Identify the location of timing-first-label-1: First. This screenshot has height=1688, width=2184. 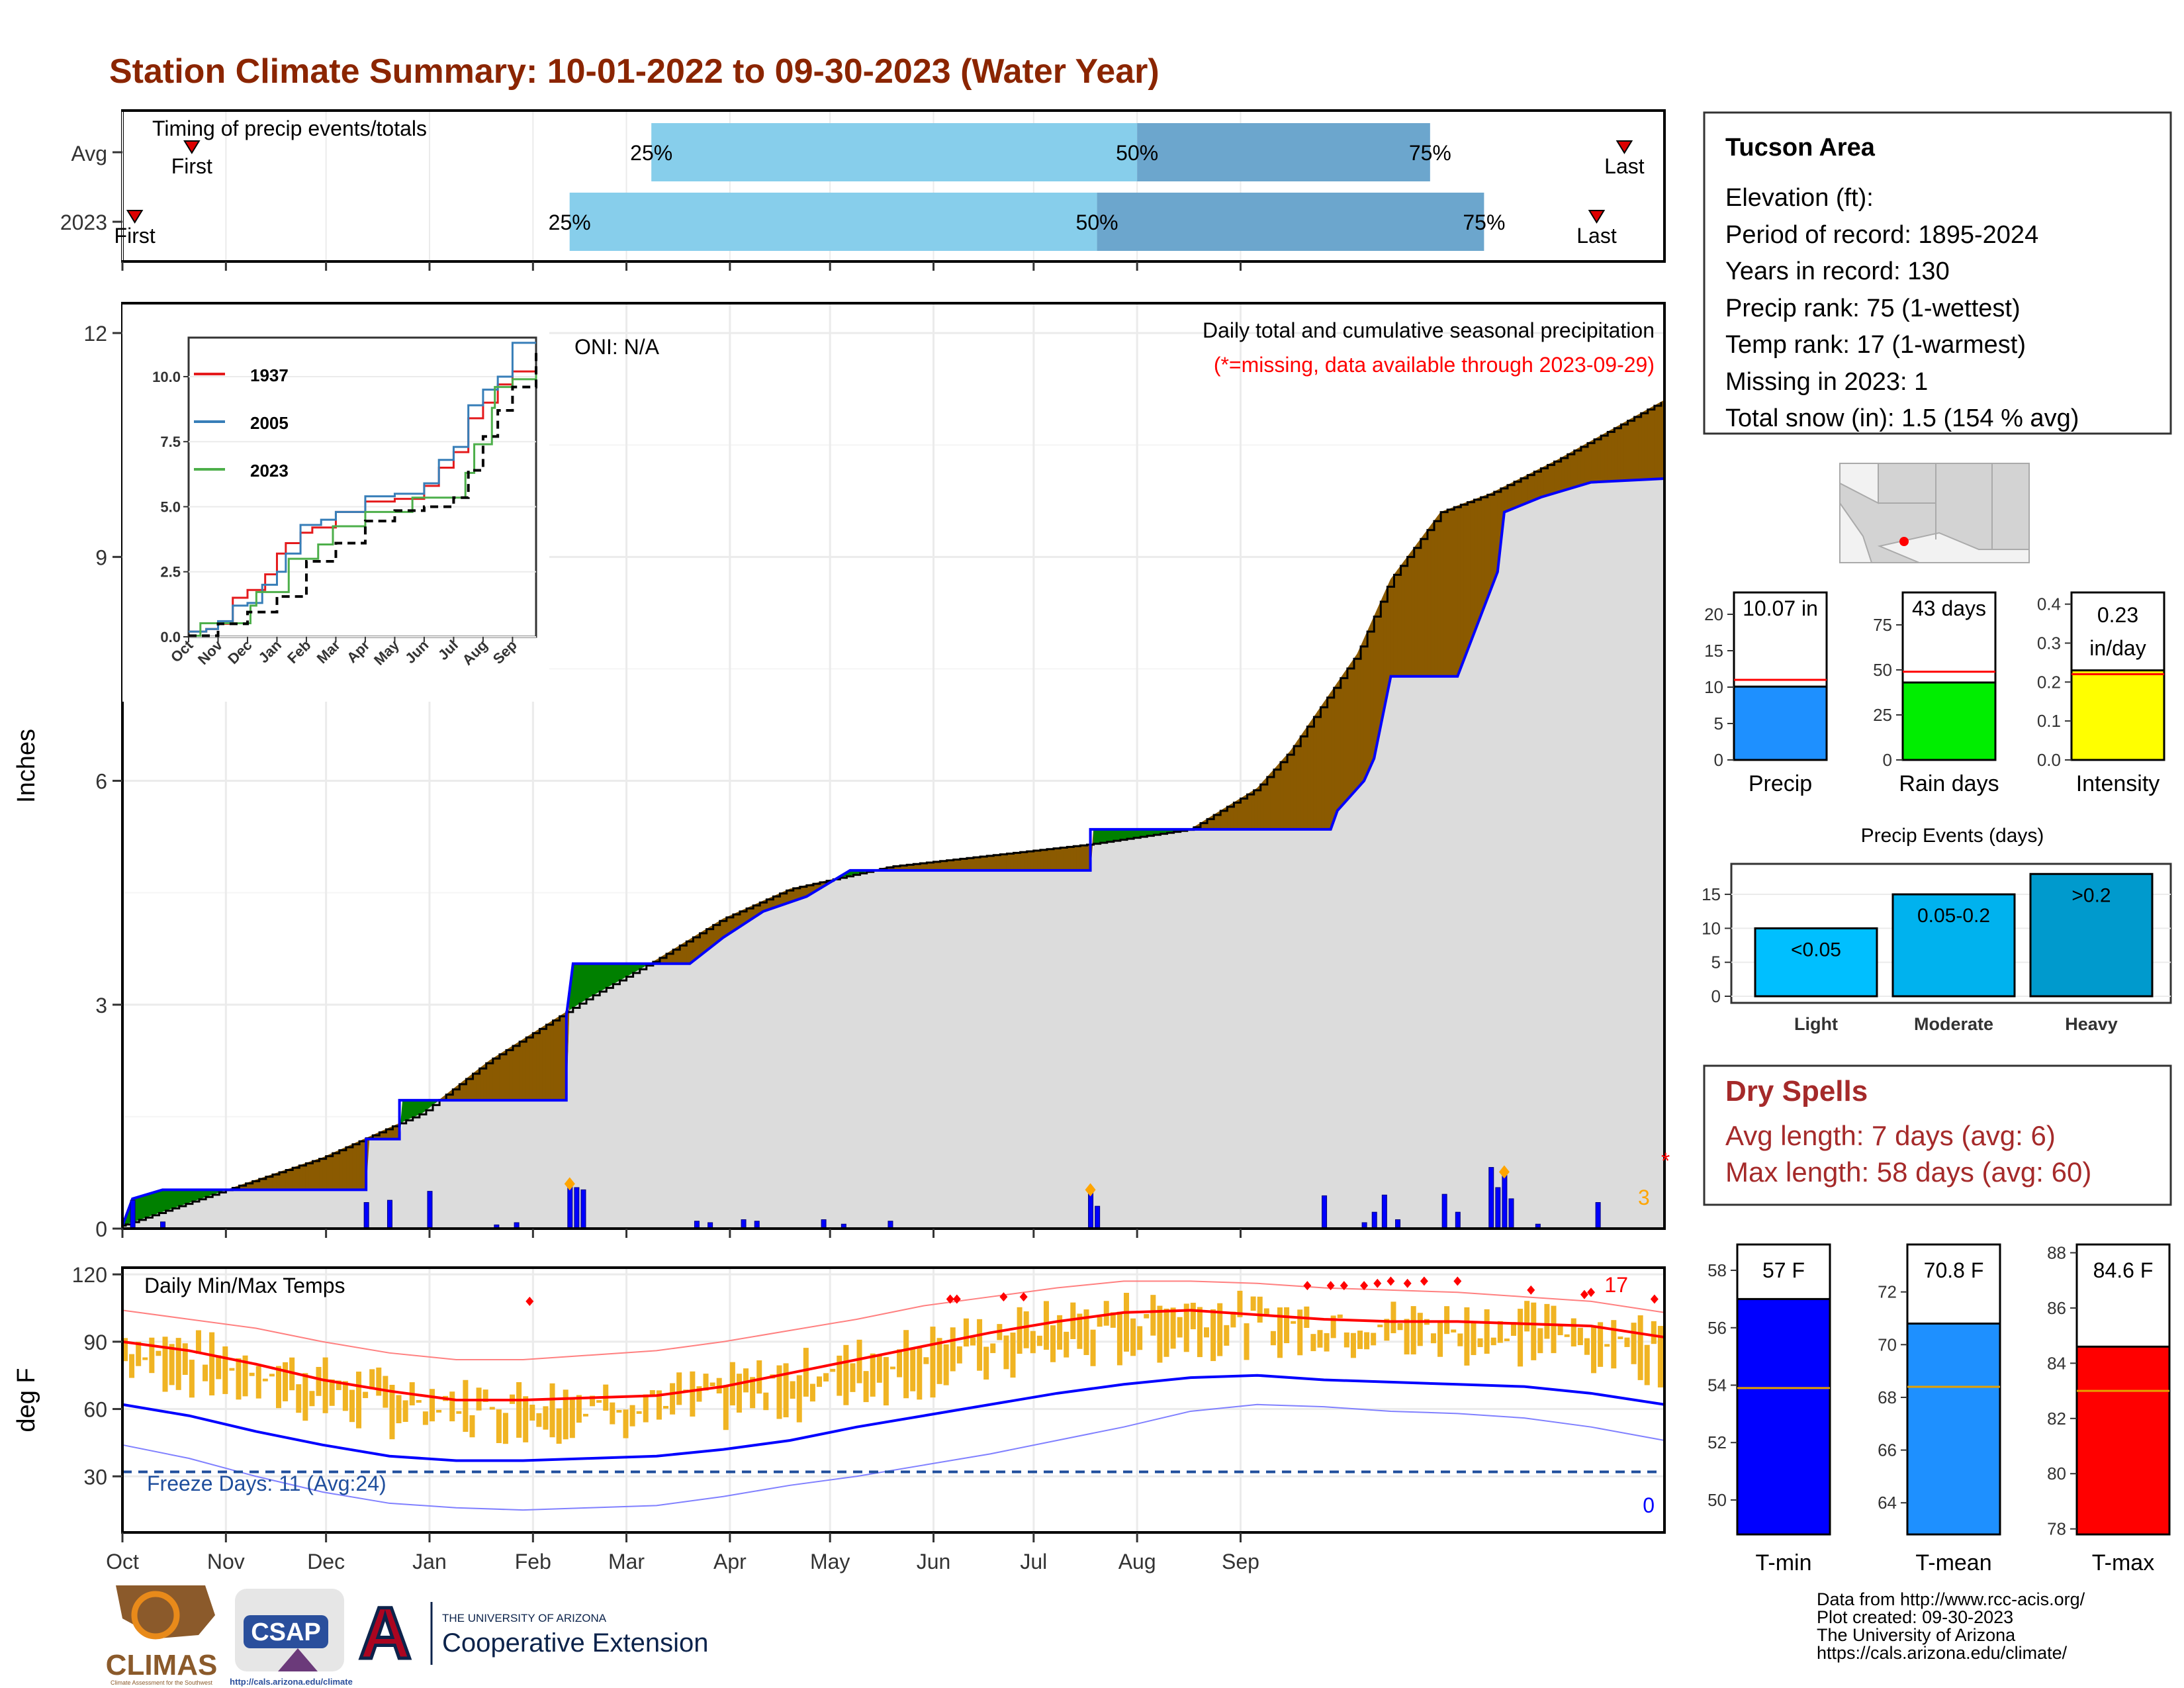
(135, 236).